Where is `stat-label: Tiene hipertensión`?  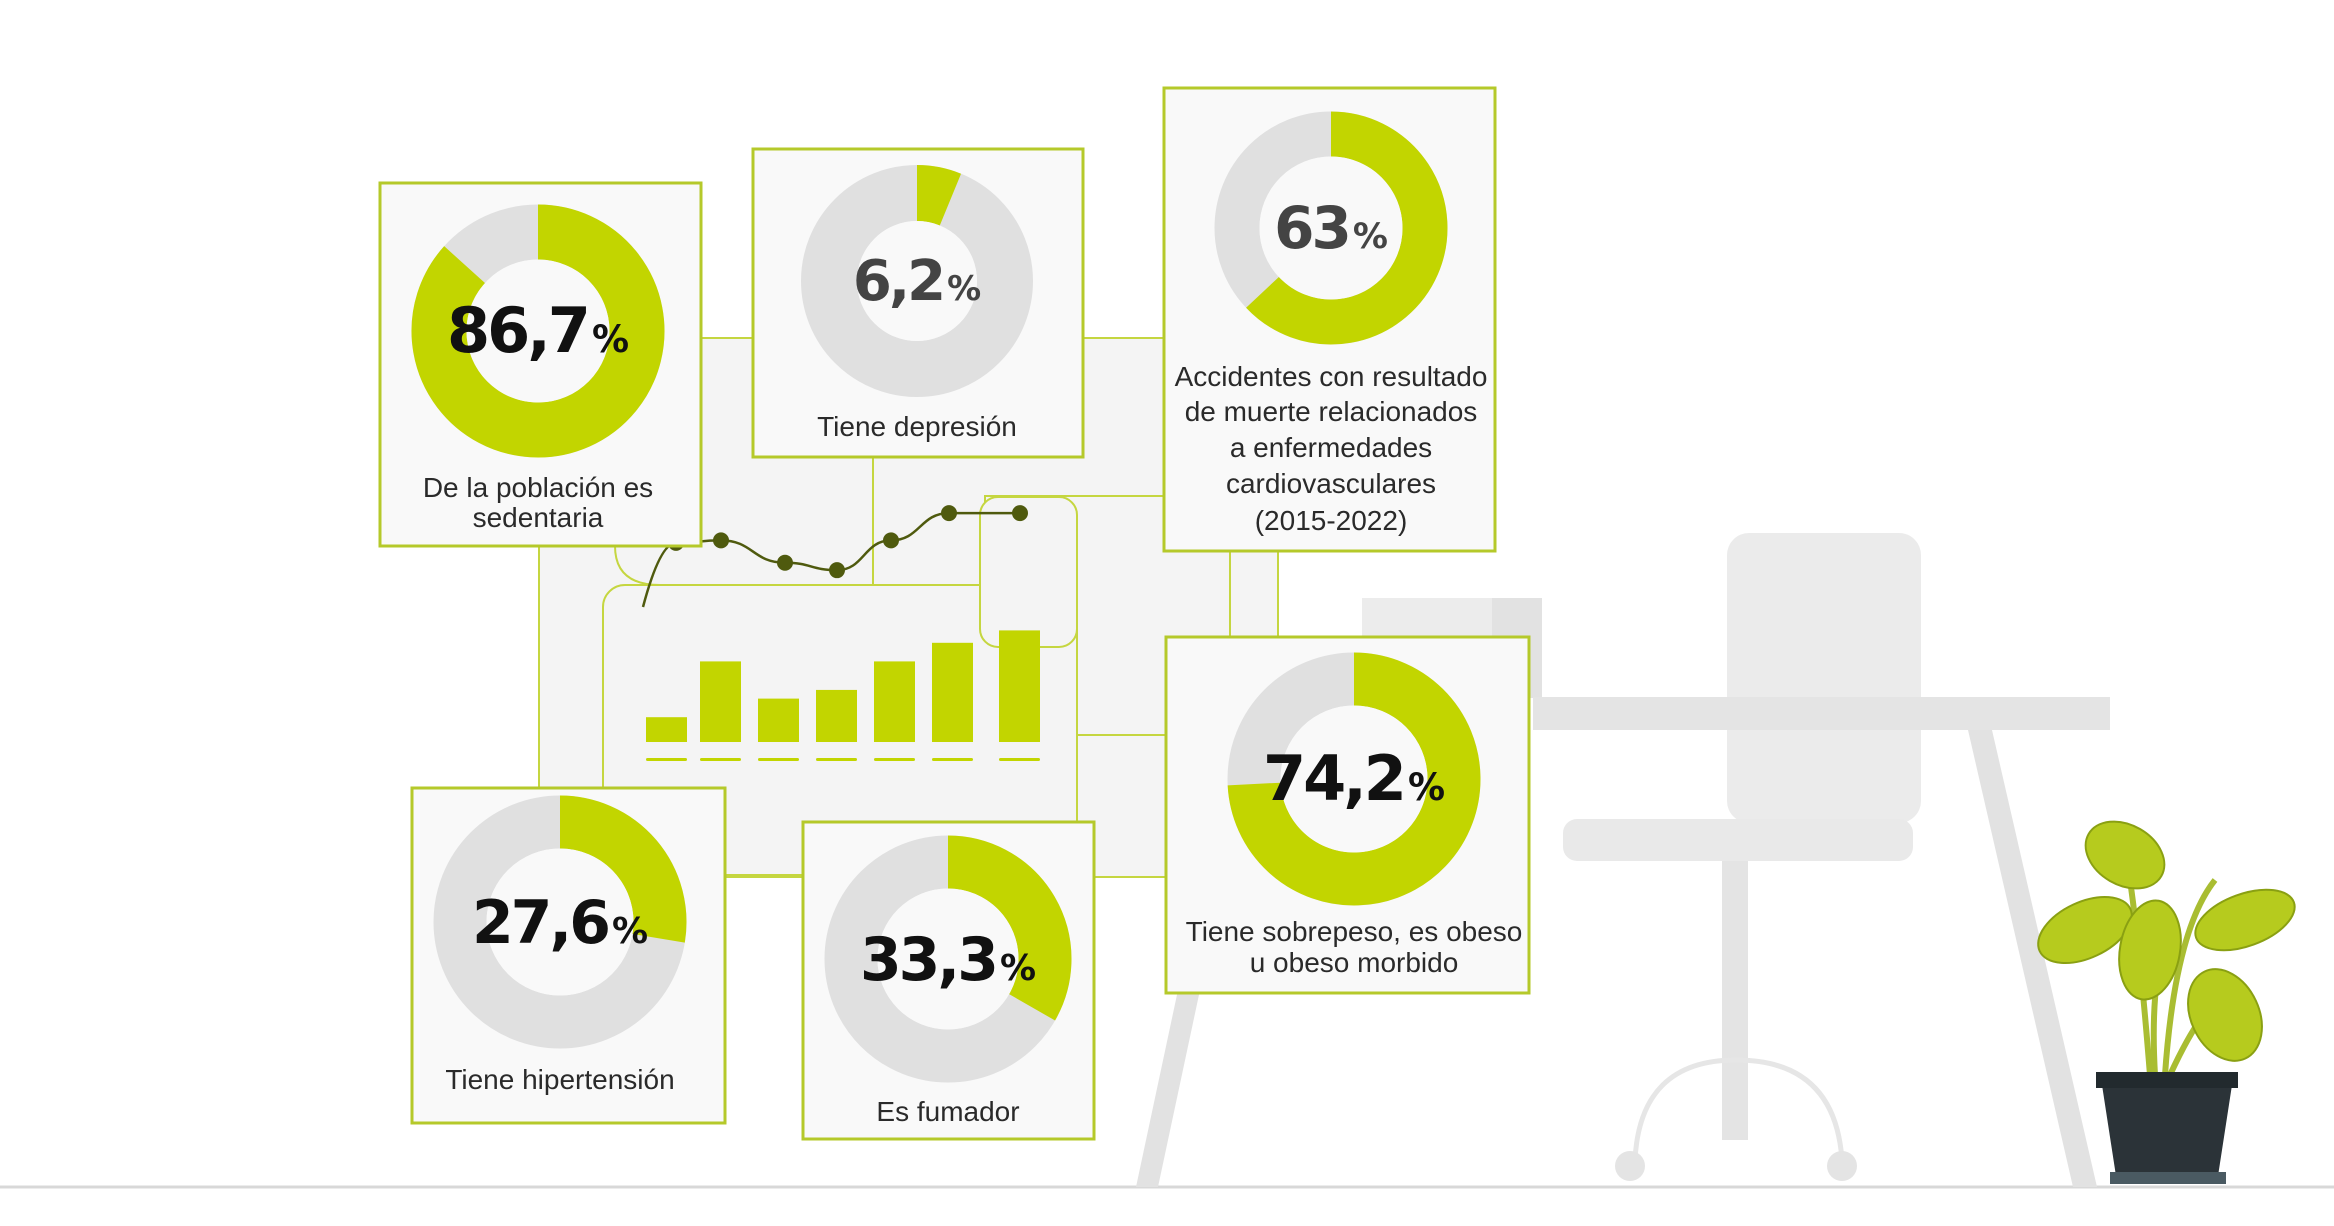 stat-label: Tiene hipertensión is located at coordinates (559, 1079).